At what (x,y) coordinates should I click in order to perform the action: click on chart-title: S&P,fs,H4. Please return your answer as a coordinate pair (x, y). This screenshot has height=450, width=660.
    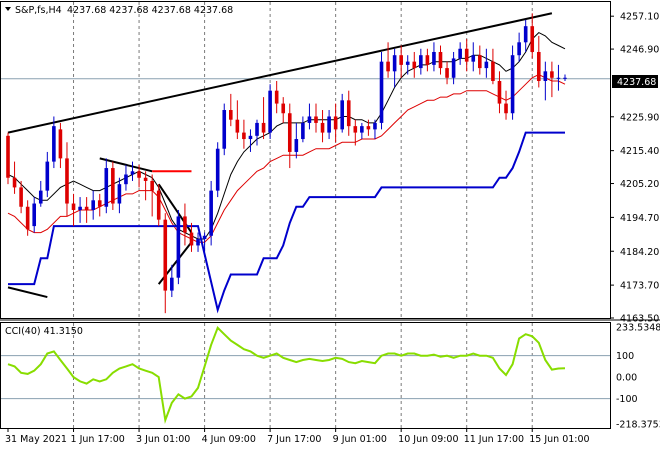
    Looking at the image, I should click on (38, 10).